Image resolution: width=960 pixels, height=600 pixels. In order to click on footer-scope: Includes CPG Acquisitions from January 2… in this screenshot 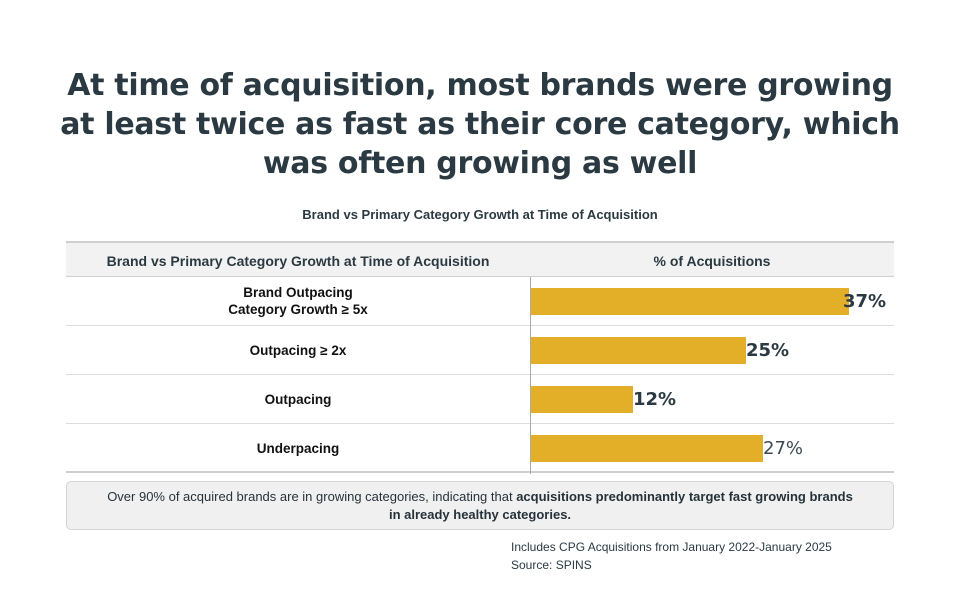, I will do `click(671, 547)`.